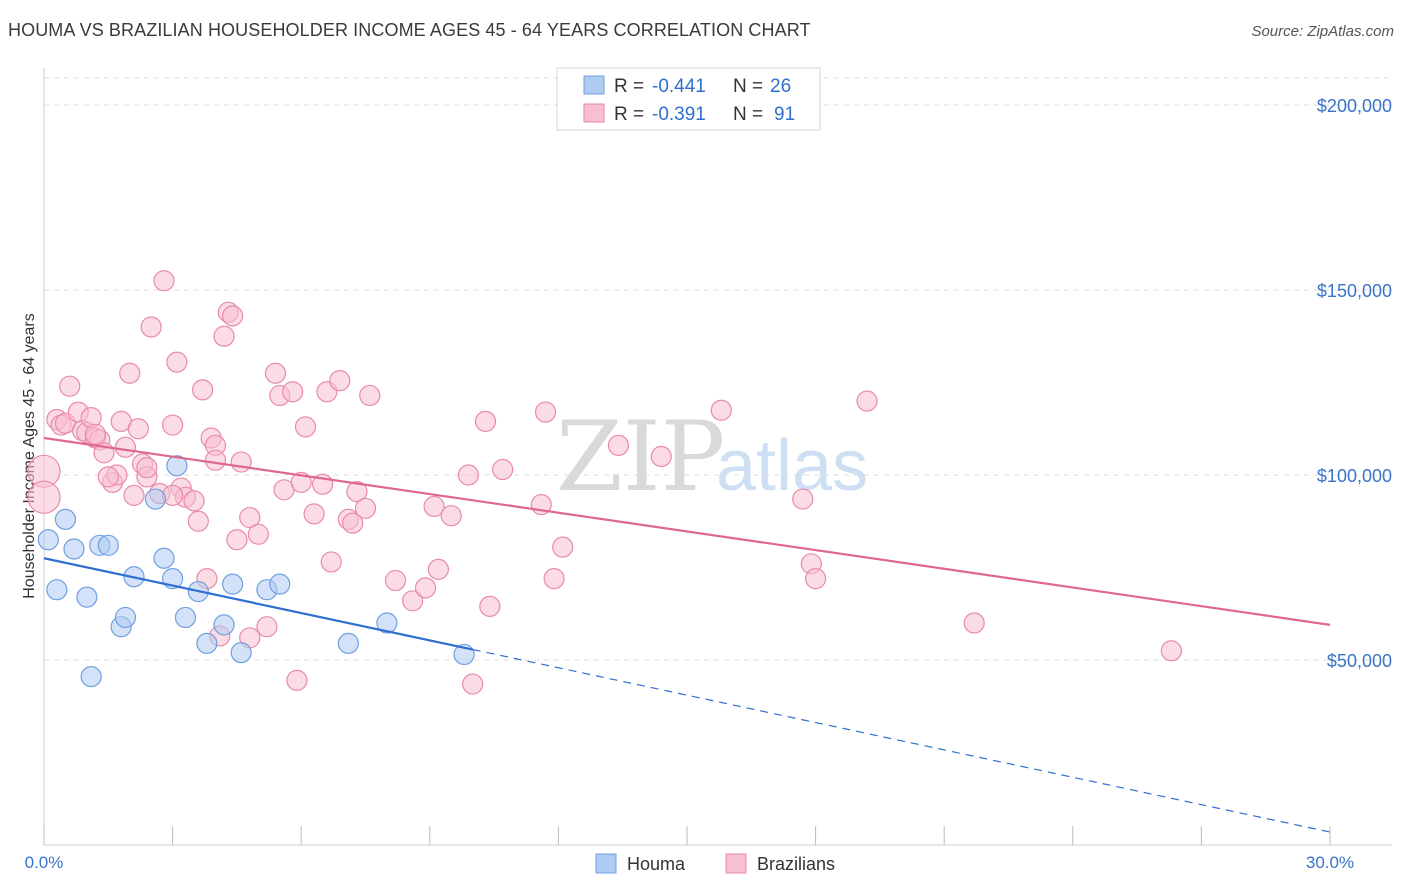 This screenshot has width=1406, height=892. What do you see at coordinates (629, 114) in the screenshot?
I see `legend-r-label-brazilians: R =` at bounding box center [629, 114].